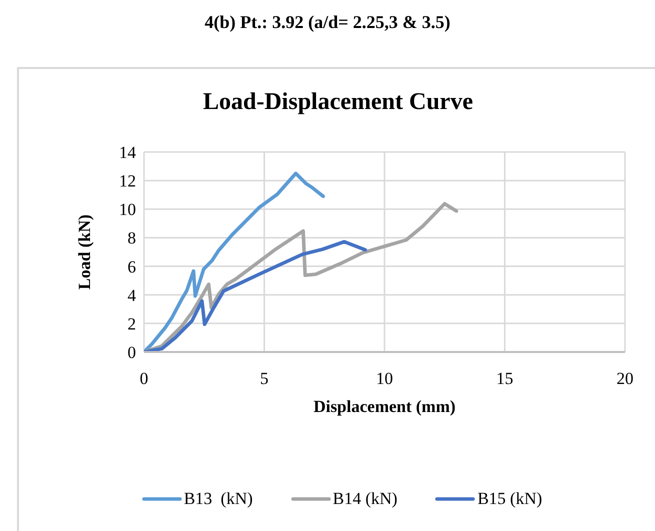 This screenshot has height=531, width=655. I want to click on x-tick-label: 20, so click(625, 378).